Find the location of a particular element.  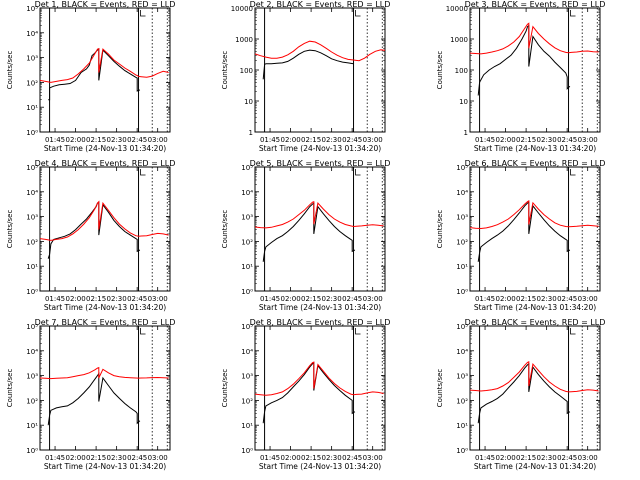

panel-title: Det 3, BLACK = Events, RED = LLD is located at coordinates (535, 4).